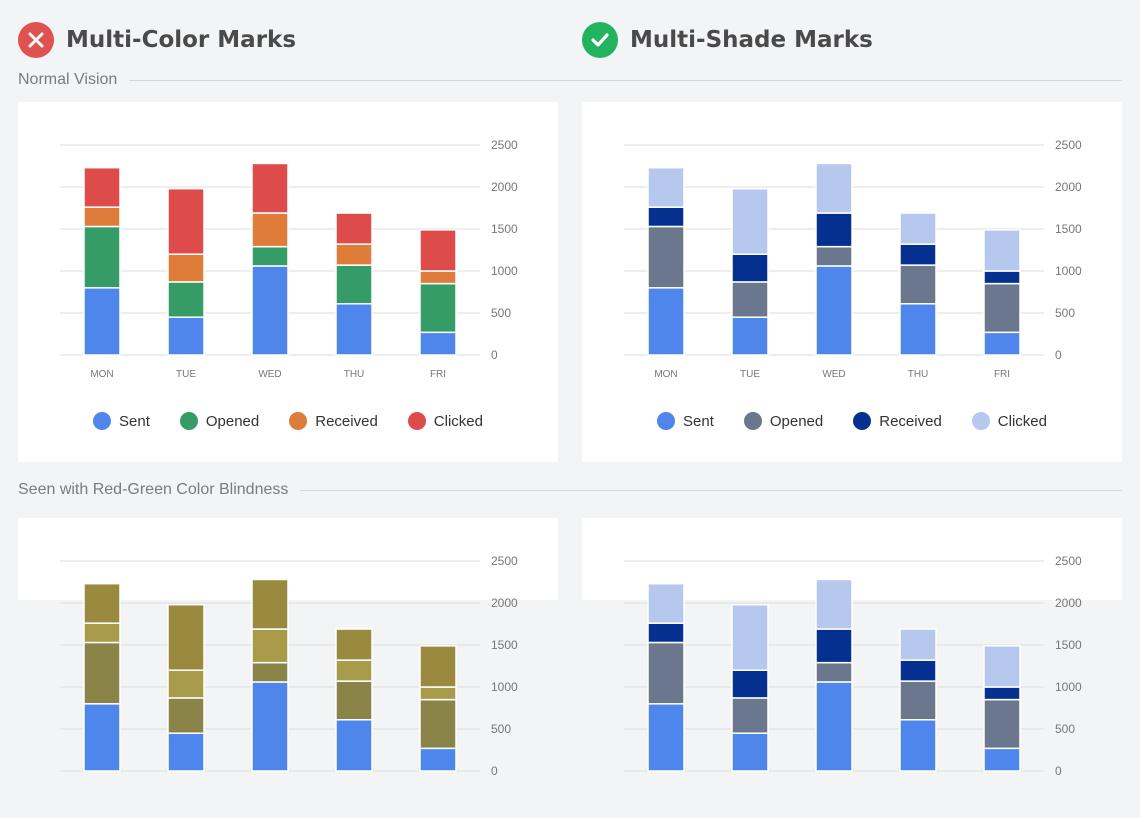 Image resolution: width=1140 pixels, height=818 pixels. Describe the element at coordinates (910, 421) in the screenshot. I see `legend-label: Received` at that location.